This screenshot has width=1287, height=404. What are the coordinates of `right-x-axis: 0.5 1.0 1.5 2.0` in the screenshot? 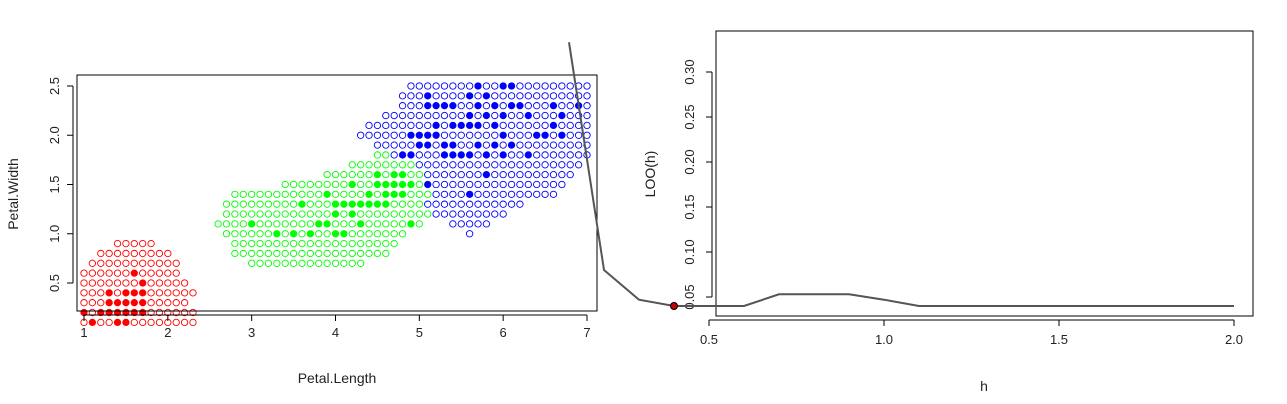 It's located at (971, 333).